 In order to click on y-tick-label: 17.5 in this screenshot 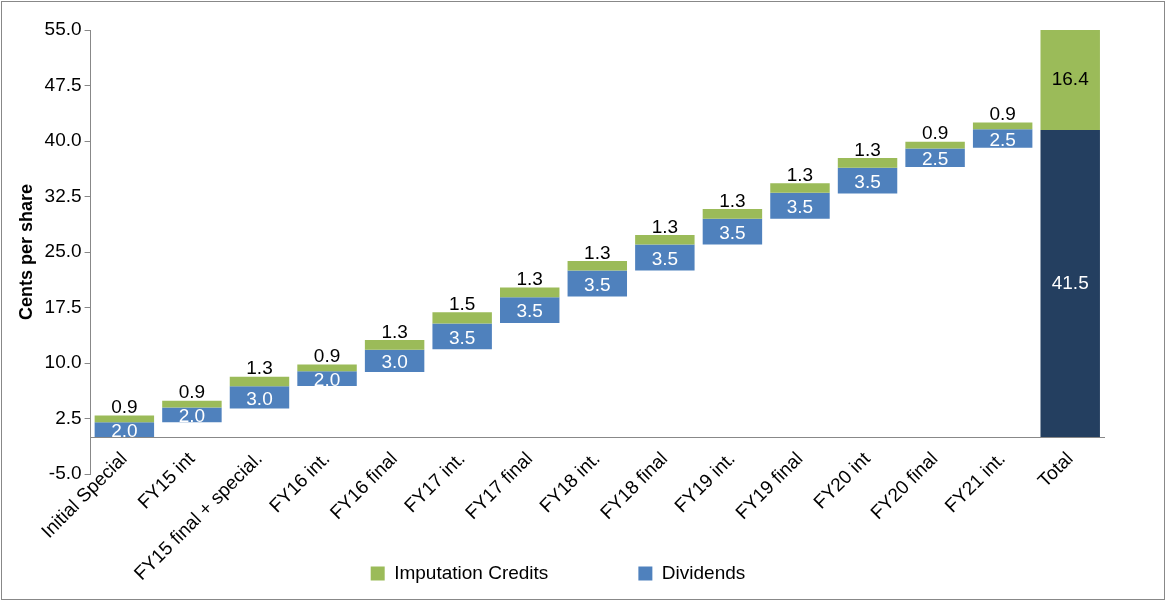, I will do `click(63, 306)`.